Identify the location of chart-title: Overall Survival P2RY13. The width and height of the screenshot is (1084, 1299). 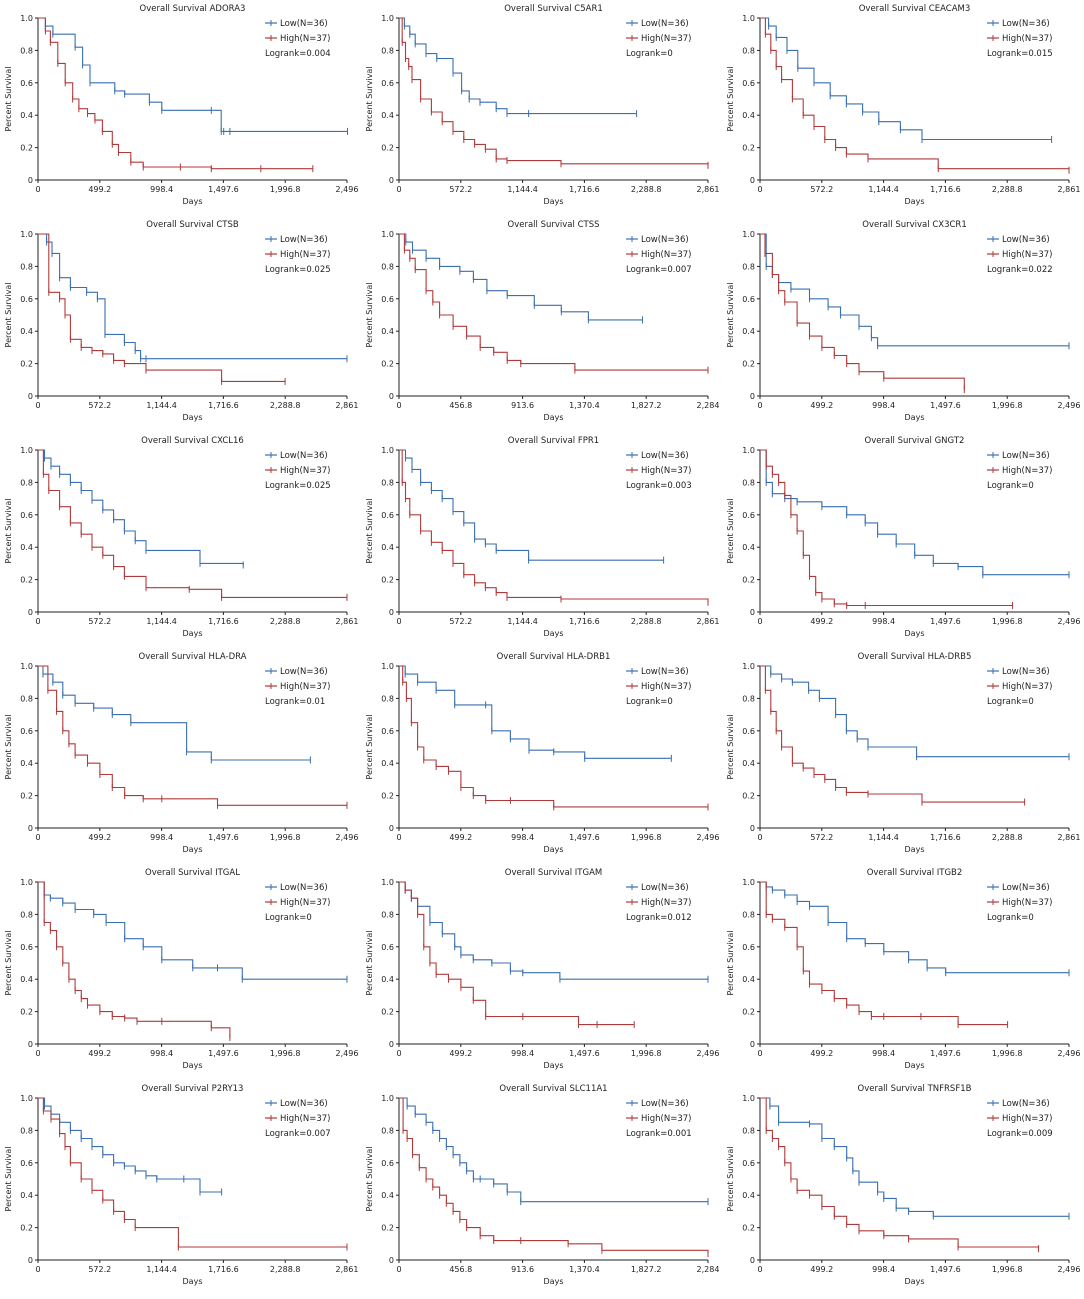
(193, 1089).